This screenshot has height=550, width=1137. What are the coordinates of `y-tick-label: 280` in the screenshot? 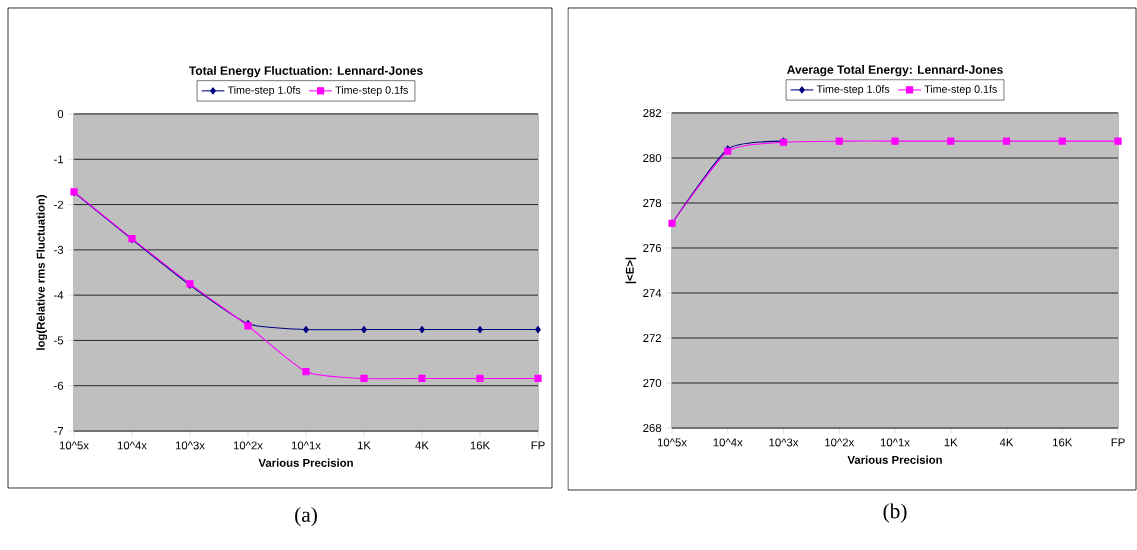 It's located at (652, 157).